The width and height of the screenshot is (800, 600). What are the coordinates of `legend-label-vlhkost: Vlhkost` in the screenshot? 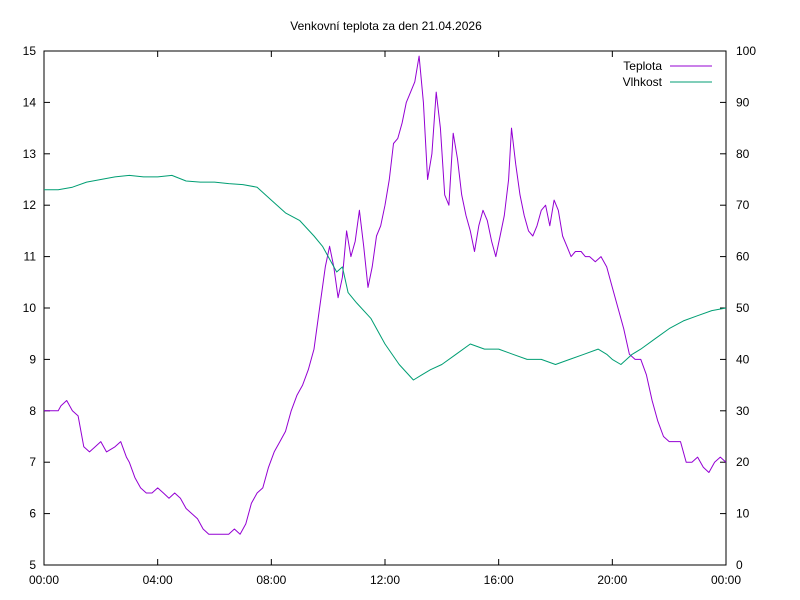 It's located at (643, 82).